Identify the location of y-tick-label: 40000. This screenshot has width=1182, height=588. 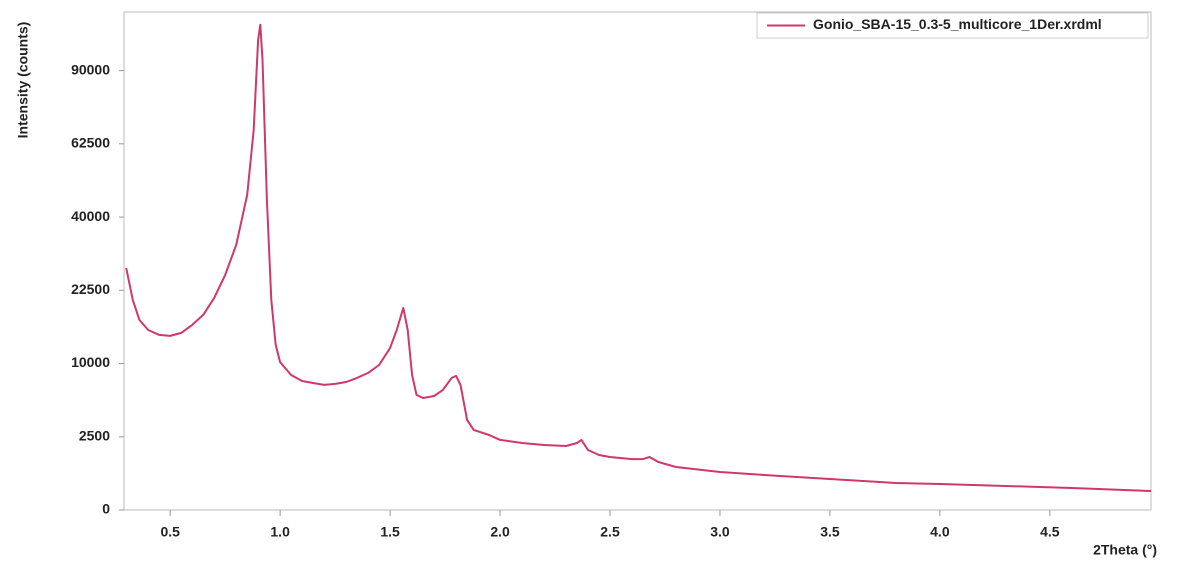
(90, 216).